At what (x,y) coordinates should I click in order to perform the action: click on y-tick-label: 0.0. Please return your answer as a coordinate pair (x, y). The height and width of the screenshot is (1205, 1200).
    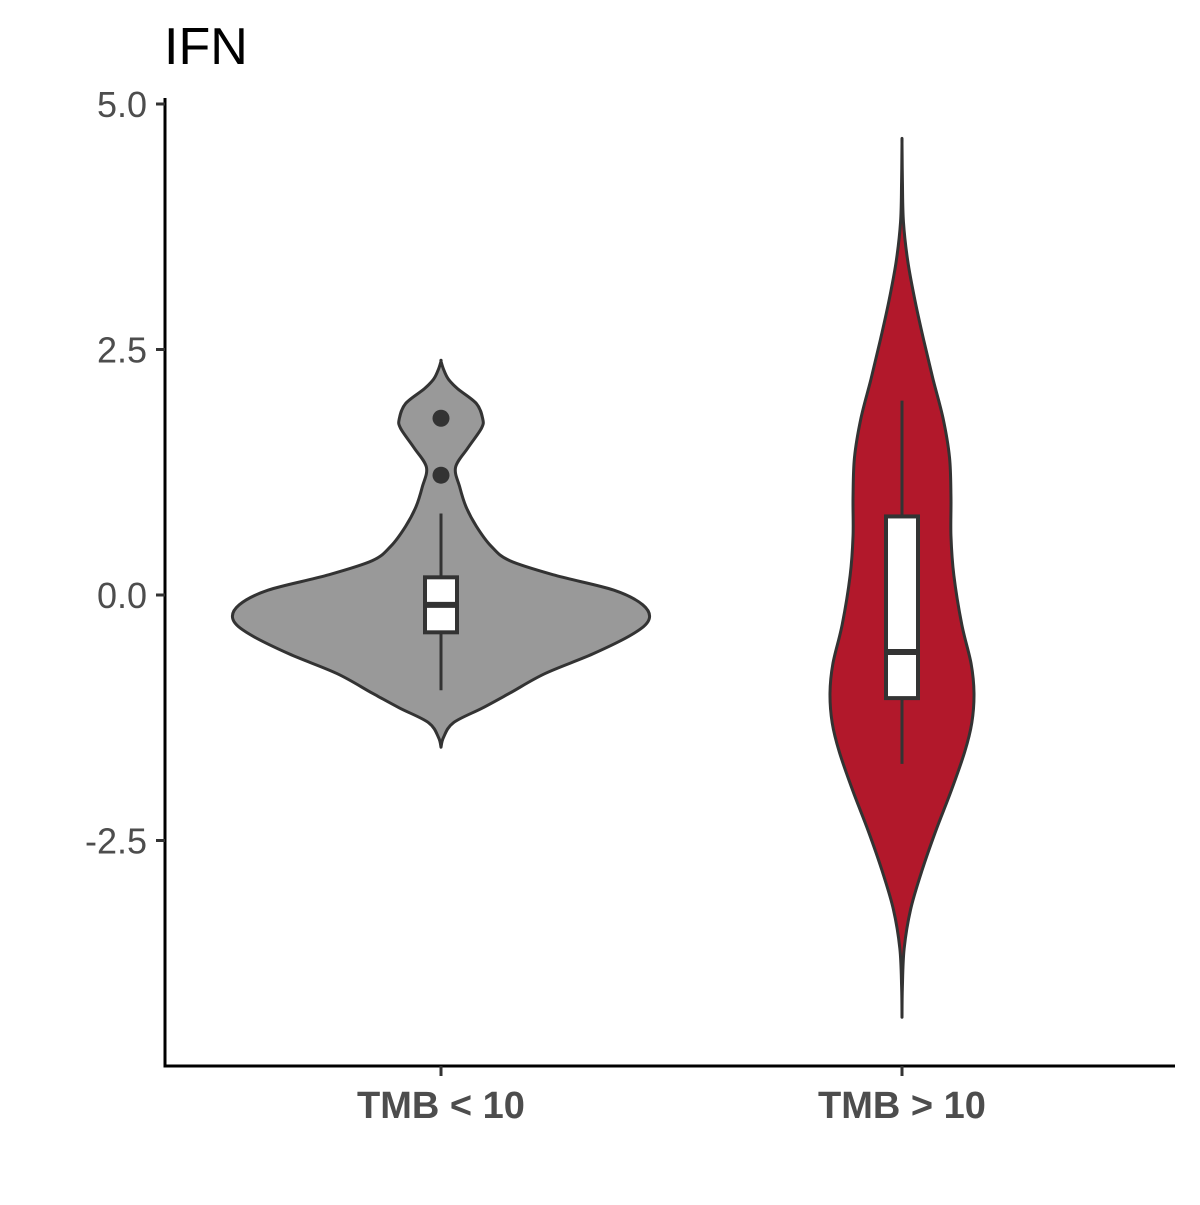
    Looking at the image, I should click on (122, 595).